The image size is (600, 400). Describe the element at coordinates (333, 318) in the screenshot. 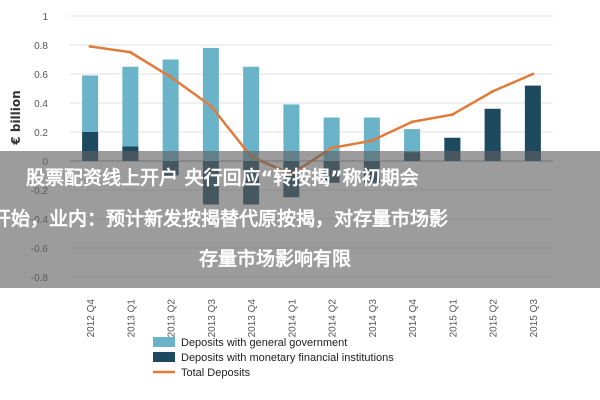

I see `x-tick-label: 2014 Q2` at that location.